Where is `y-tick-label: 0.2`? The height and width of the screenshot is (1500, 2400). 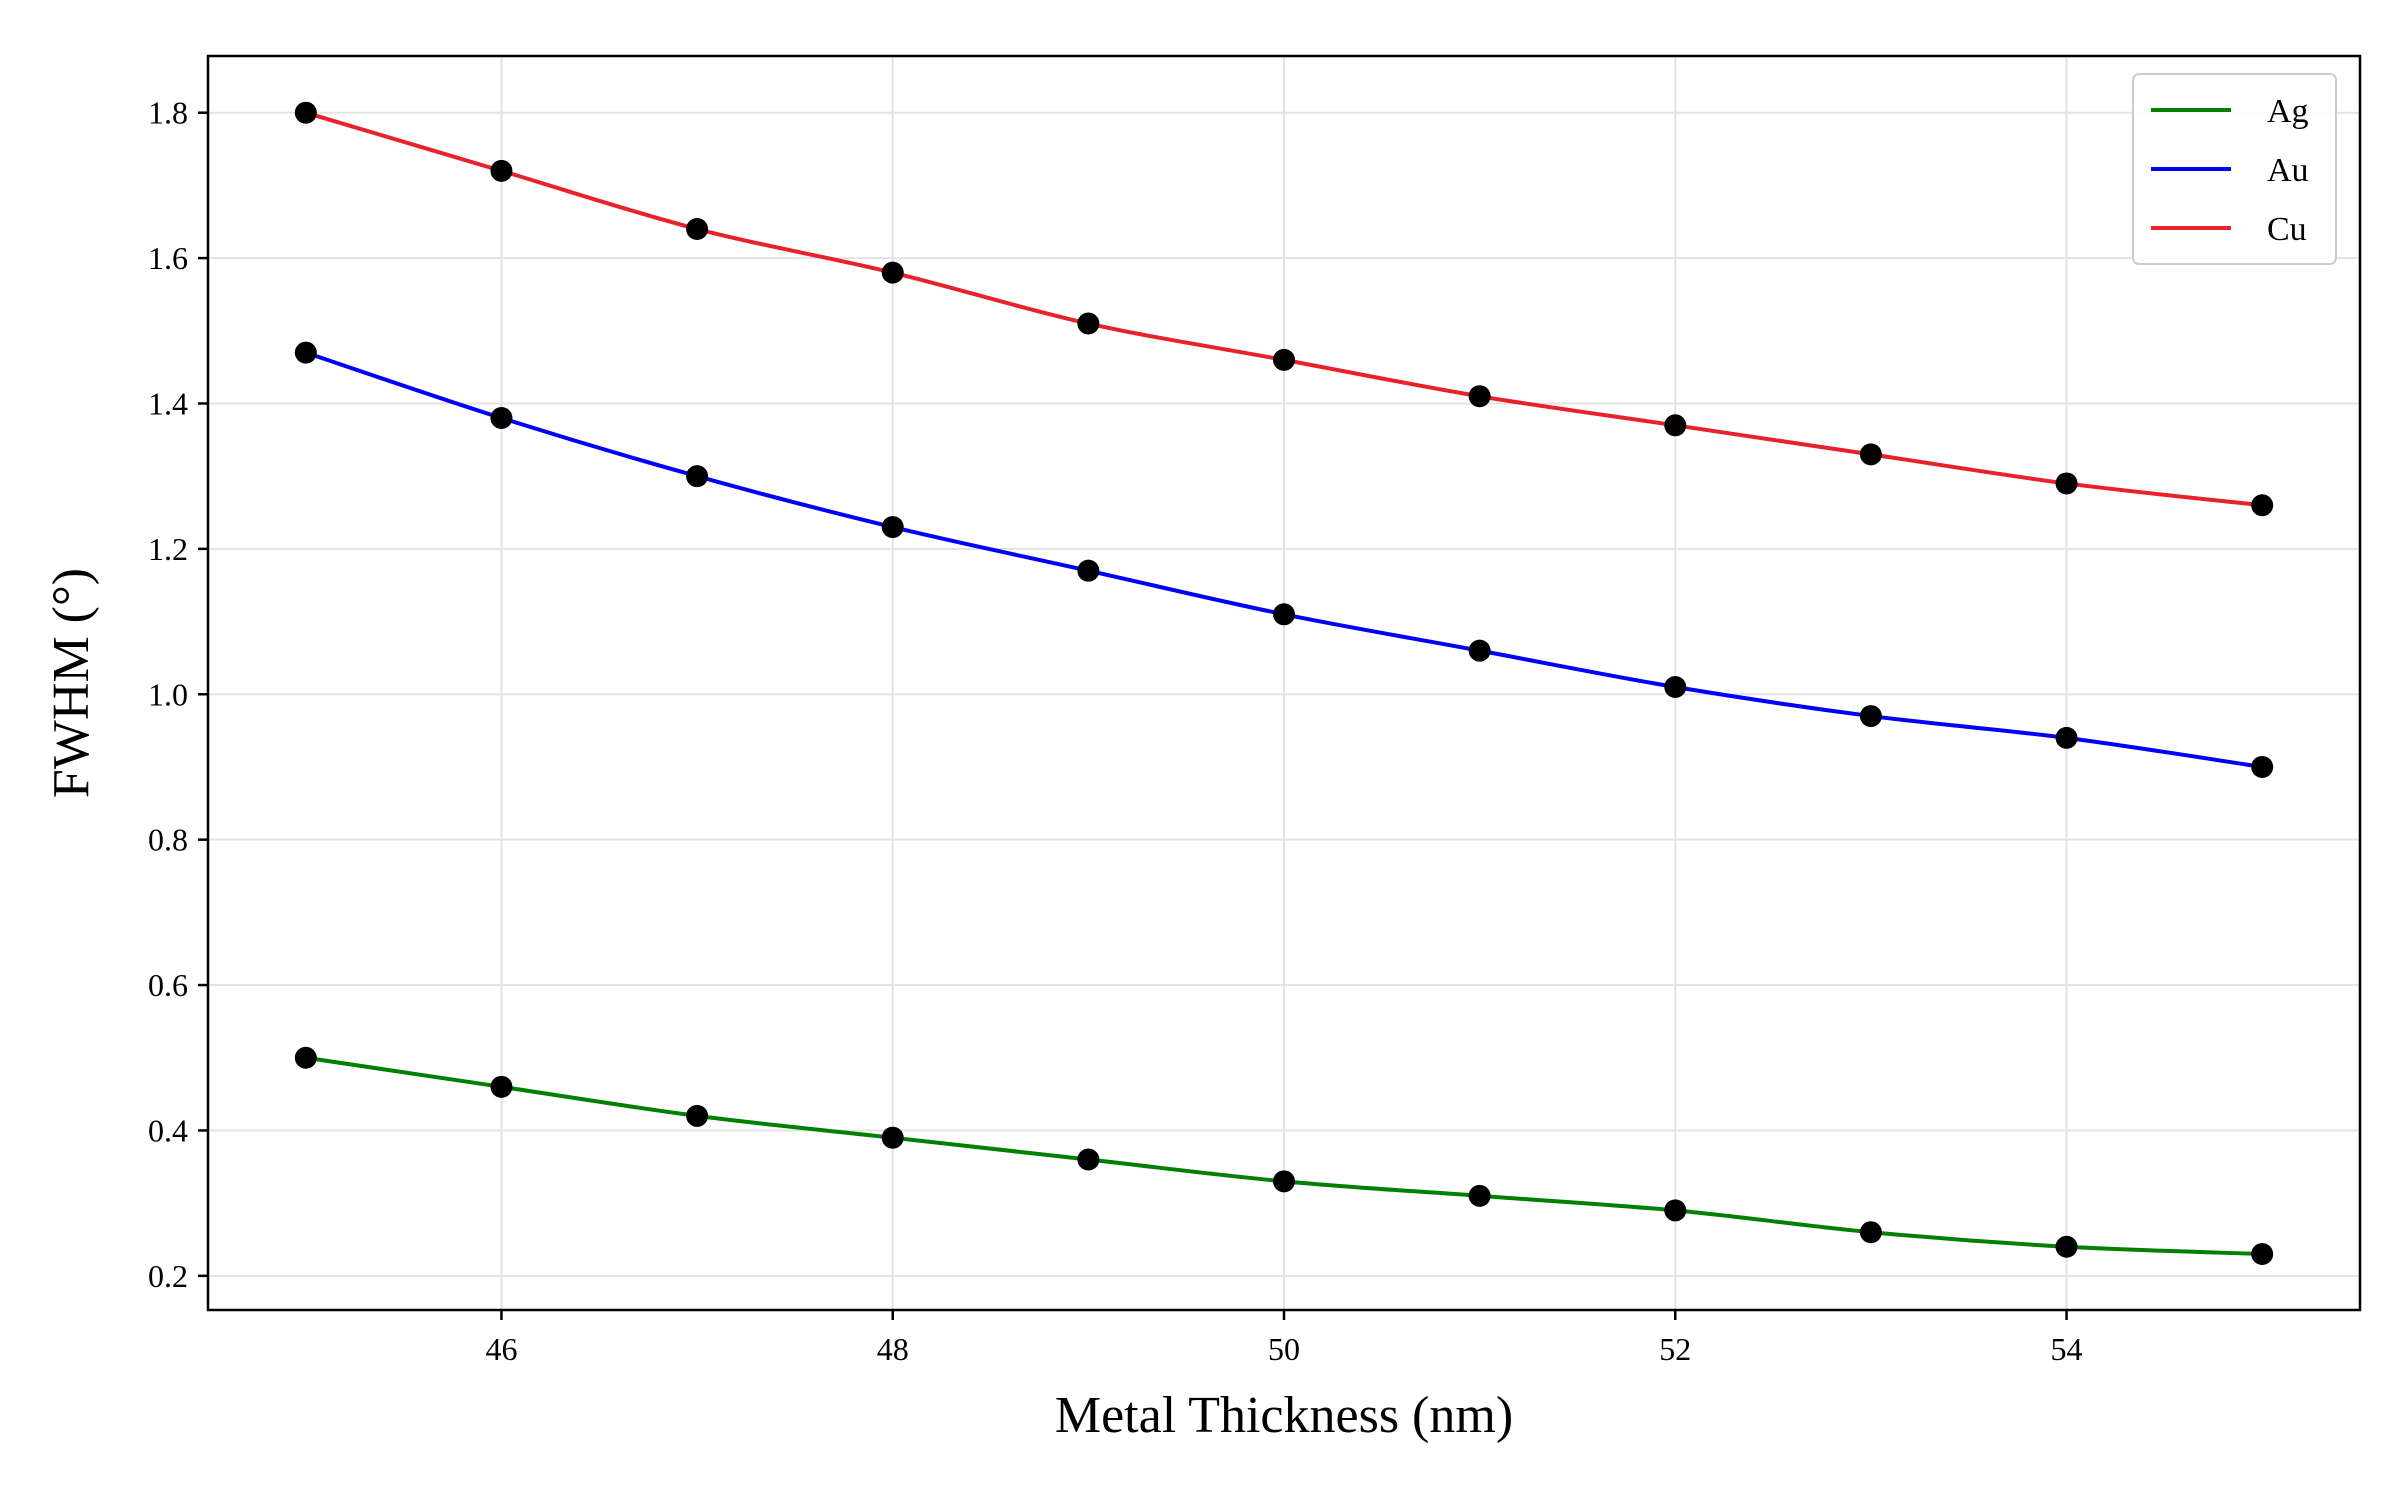
y-tick-label: 0.2 is located at coordinates (168, 1276).